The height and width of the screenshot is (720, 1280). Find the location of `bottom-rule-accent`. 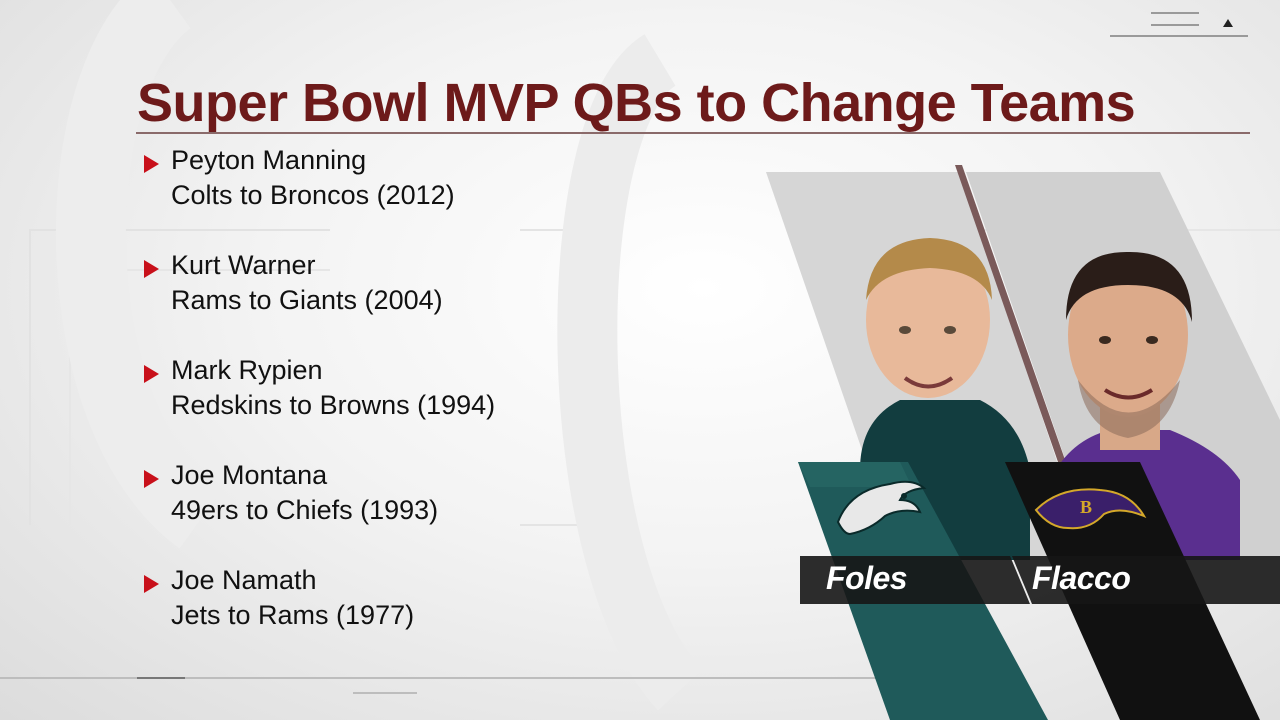

bottom-rule-accent is located at coordinates (161, 678).